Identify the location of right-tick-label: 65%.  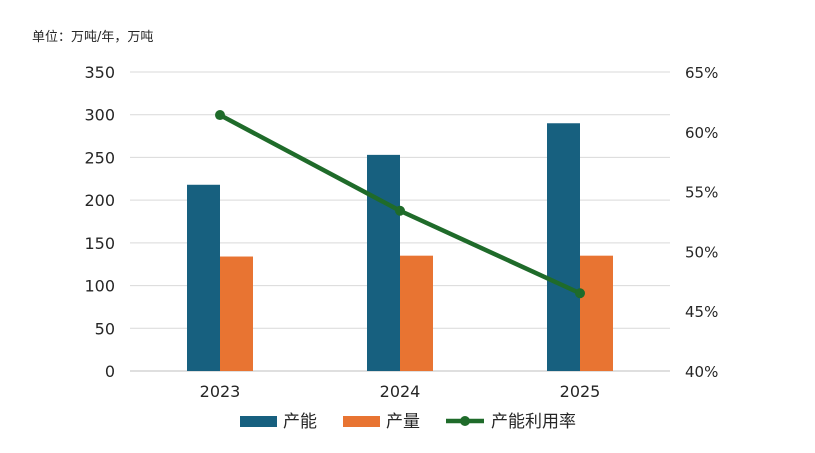
(701, 73).